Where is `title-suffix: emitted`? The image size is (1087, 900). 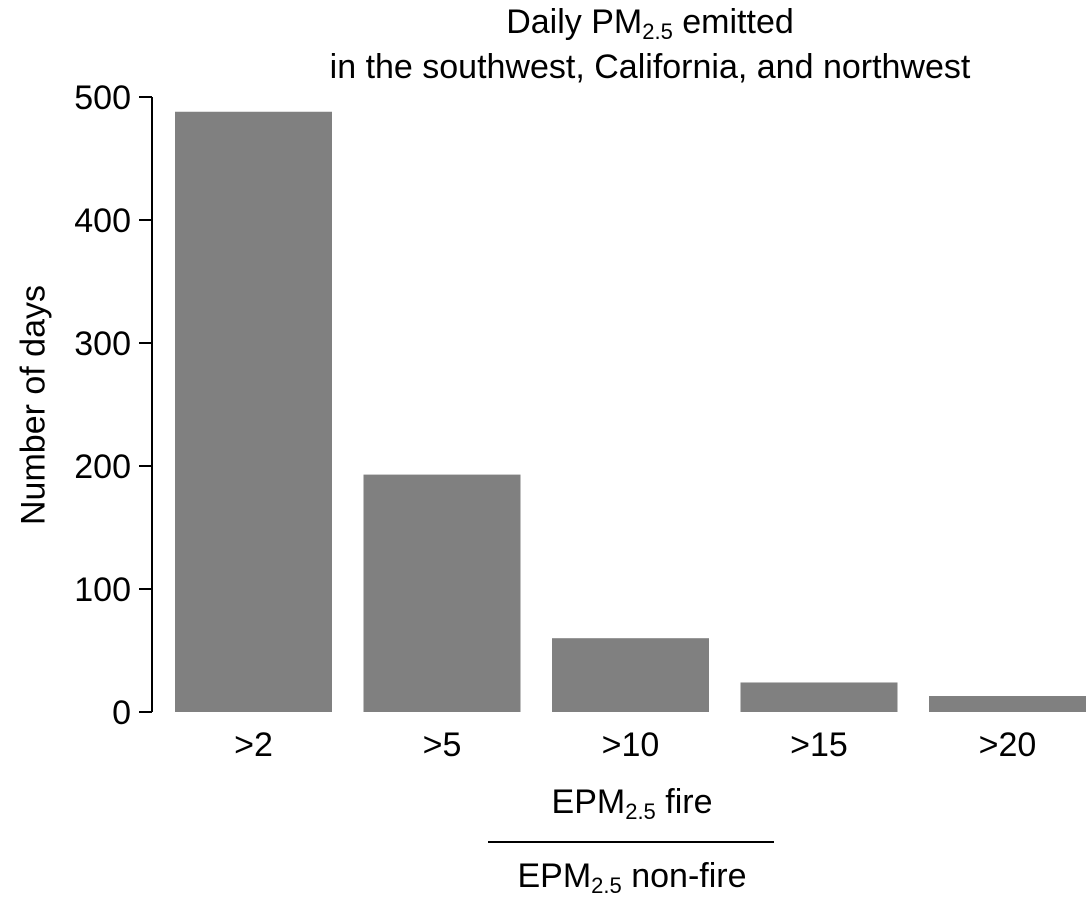
title-suffix: emitted is located at coordinates (733, 22).